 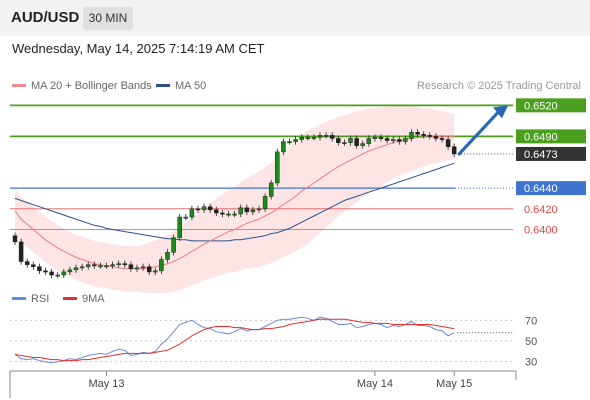 I want to click on support-label: 0.6400, so click(x=541, y=230).